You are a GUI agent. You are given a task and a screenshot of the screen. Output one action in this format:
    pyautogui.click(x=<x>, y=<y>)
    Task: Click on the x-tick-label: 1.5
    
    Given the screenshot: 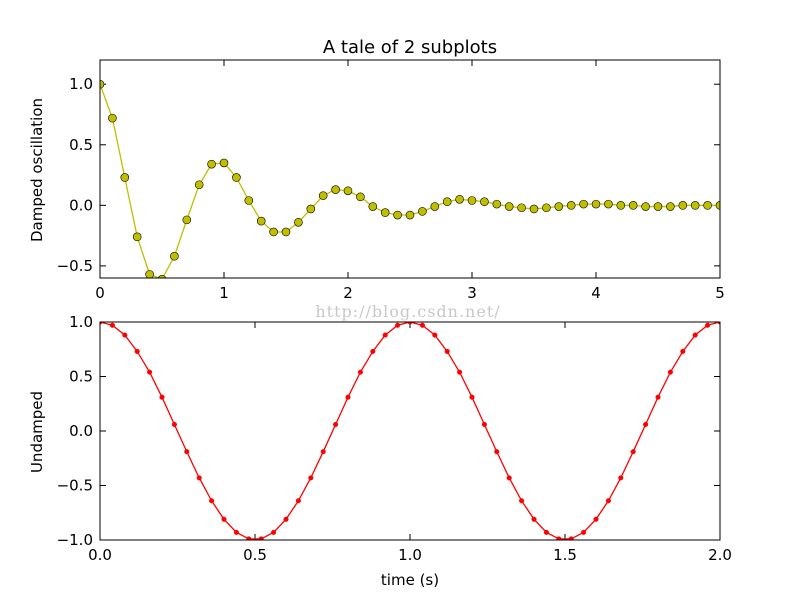 What is the action you would take?
    pyautogui.click(x=565, y=555)
    